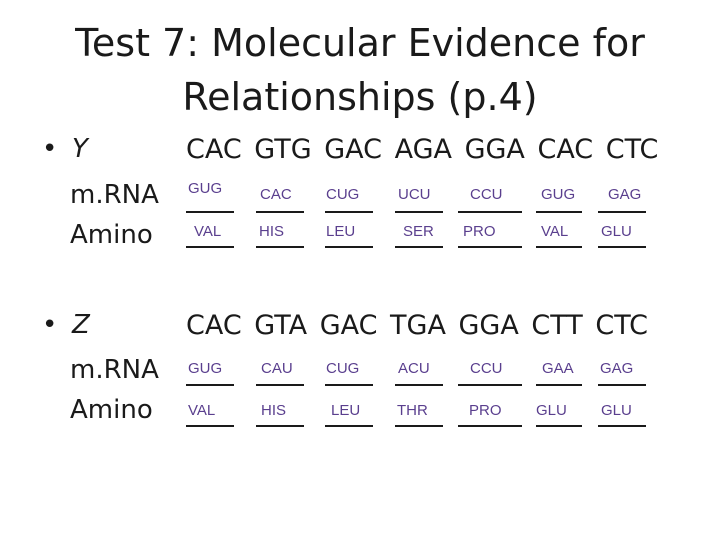 This screenshot has height=540, width=720. Describe the element at coordinates (276, 194) in the screenshot. I see `mrna-codon: CAC` at that location.